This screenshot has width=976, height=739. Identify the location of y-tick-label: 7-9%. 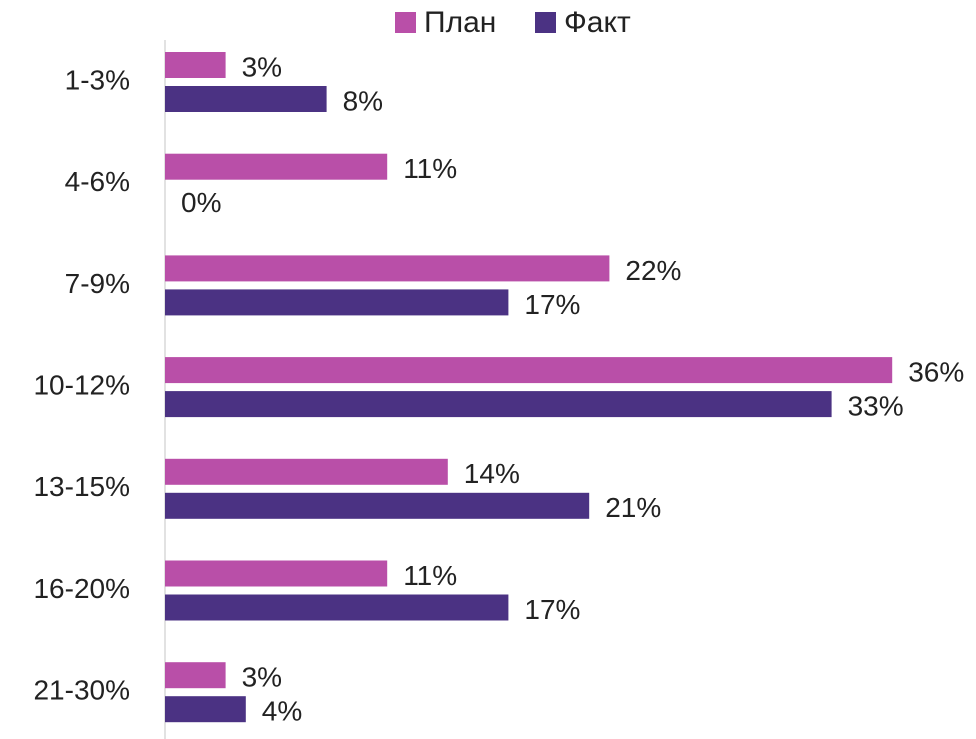
(97, 283).